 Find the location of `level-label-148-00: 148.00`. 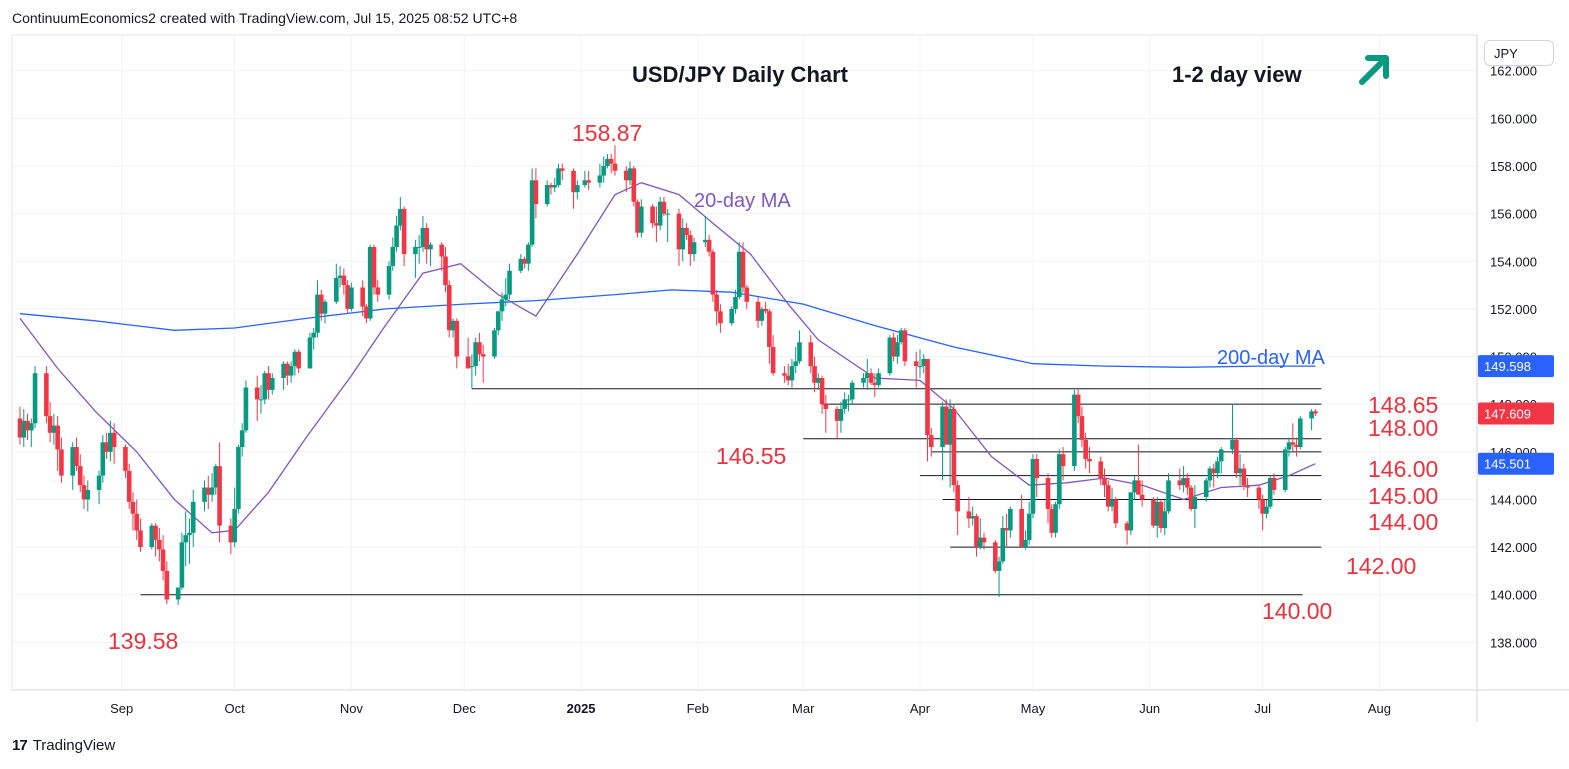

level-label-148-00: 148.00 is located at coordinates (1403, 428).